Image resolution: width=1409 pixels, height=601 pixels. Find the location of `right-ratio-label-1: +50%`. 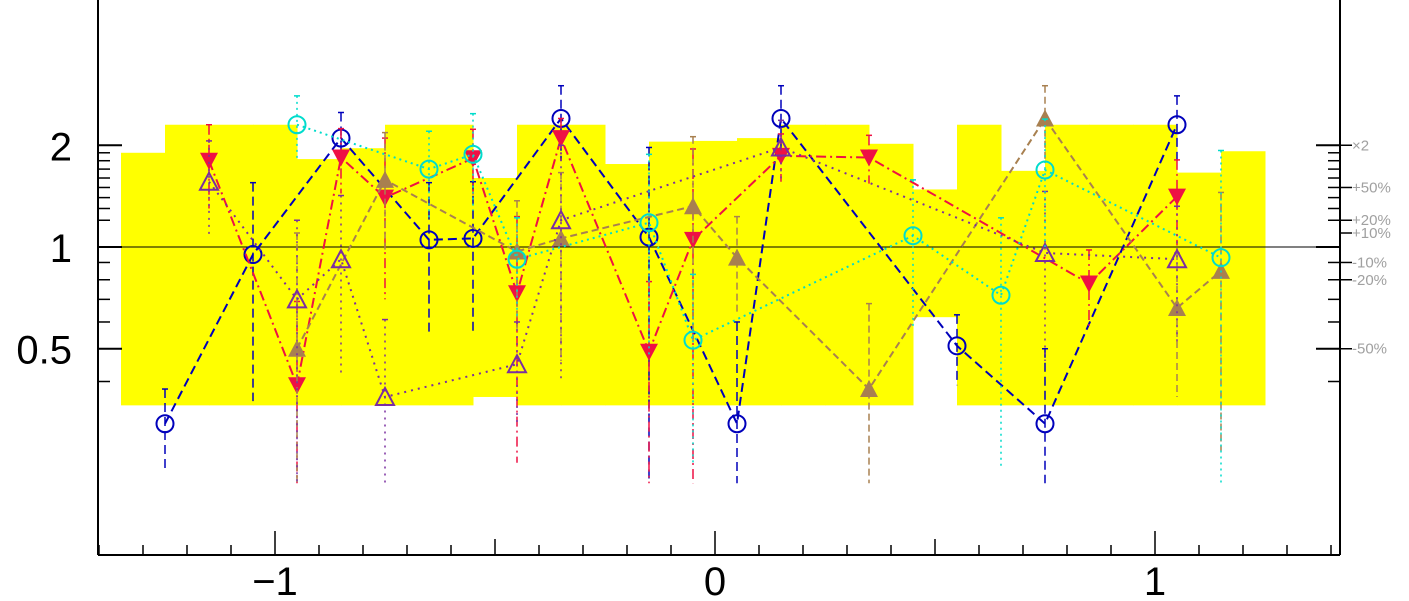

right-ratio-label-1: +50% is located at coordinates (1371, 187).